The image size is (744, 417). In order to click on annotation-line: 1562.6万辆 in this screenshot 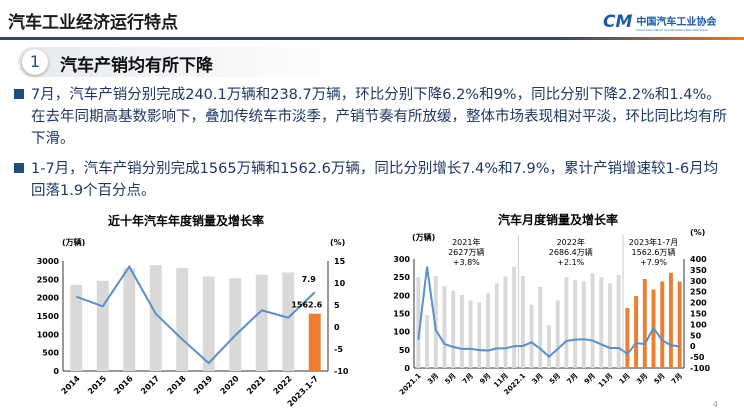, I will do `click(654, 252)`.